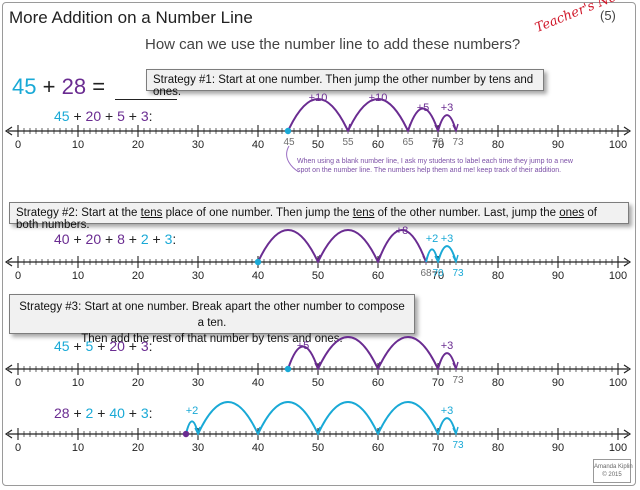  I want to click on tick-label: 50, so click(318, 383).